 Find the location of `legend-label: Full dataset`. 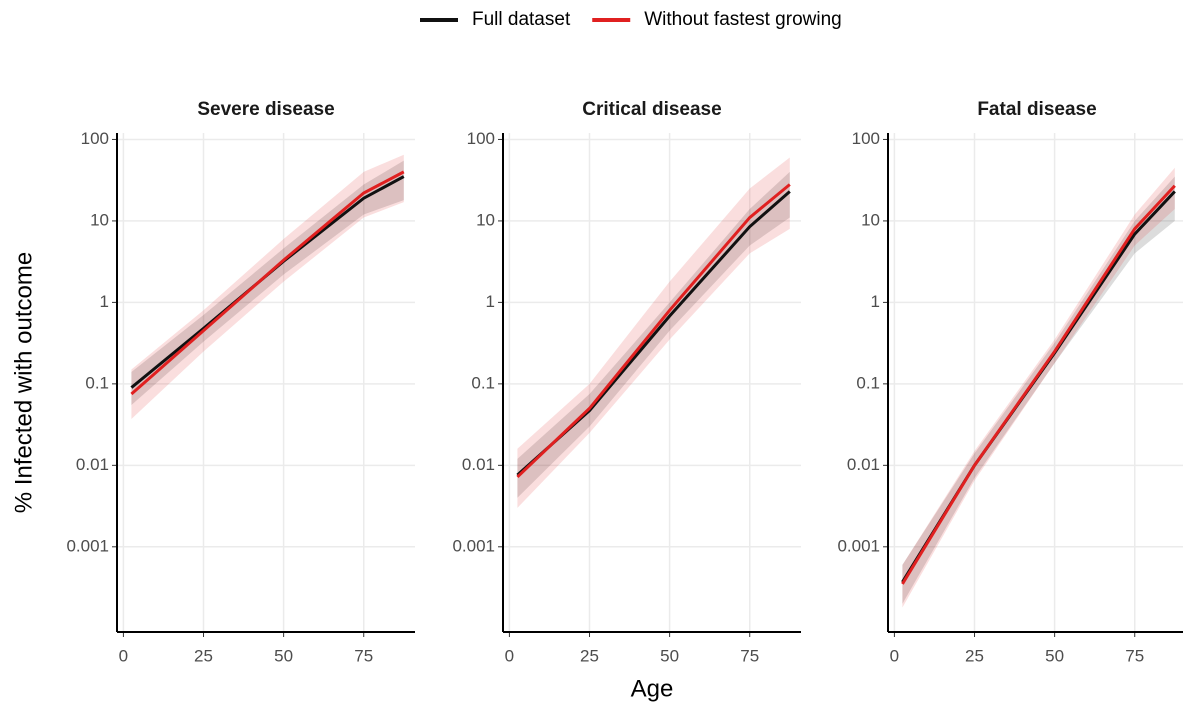

legend-label: Full dataset is located at coordinates (521, 19).